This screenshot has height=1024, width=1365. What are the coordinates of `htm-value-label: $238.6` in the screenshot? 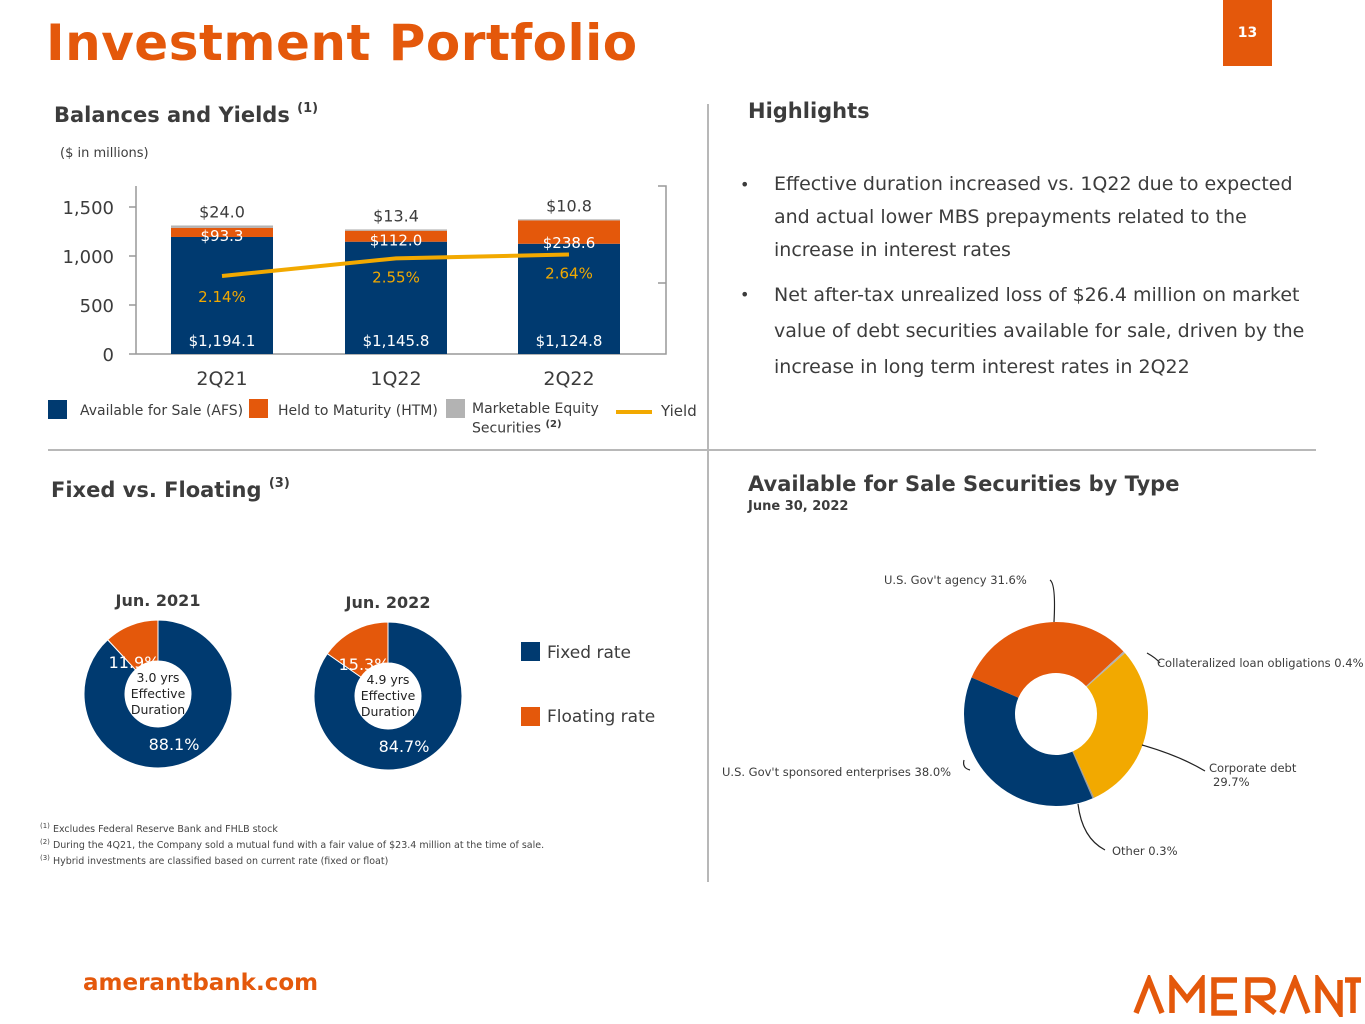 It's located at (569, 243).